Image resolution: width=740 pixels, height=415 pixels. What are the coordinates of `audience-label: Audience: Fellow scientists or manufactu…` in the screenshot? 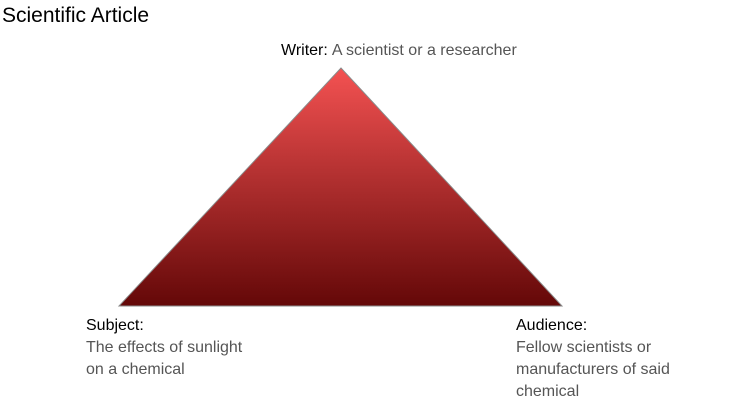 It's located at (616, 359).